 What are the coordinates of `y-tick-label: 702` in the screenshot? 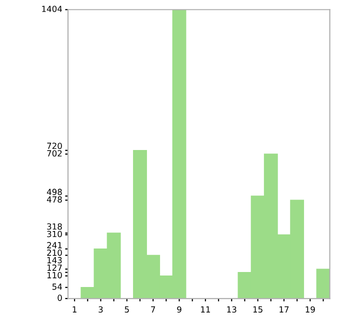 It's located at (54, 153).